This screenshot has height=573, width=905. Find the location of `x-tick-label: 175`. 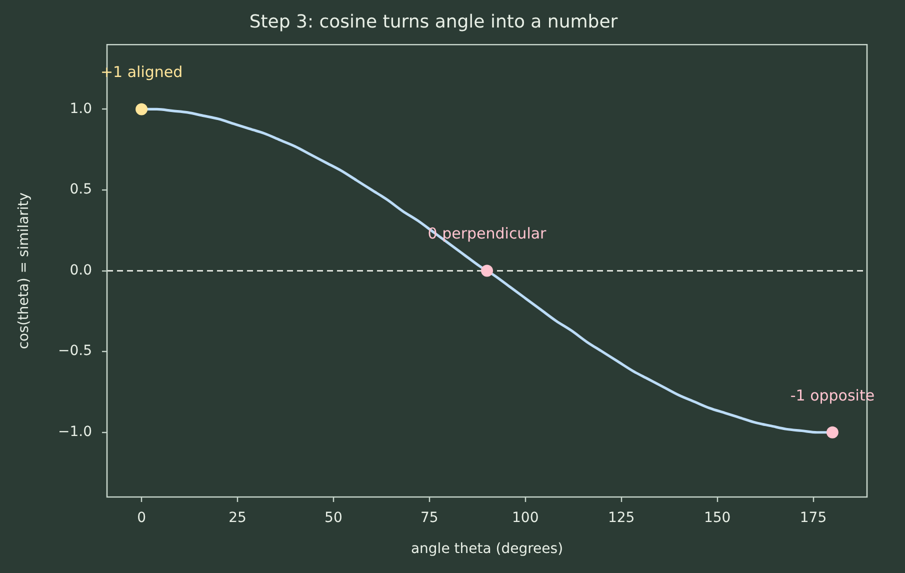

x-tick-label: 175 is located at coordinates (813, 518).